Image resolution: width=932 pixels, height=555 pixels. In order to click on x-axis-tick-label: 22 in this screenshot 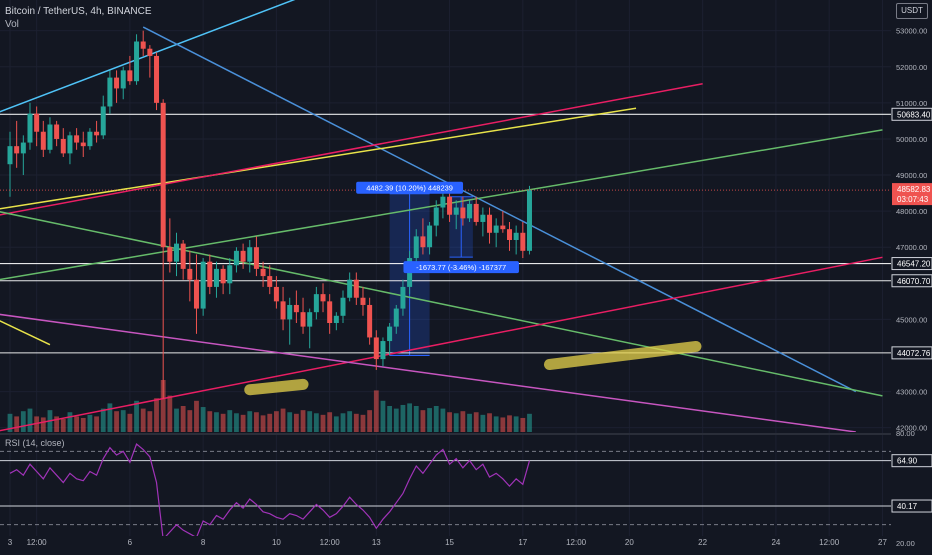, I will do `click(702, 542)`.